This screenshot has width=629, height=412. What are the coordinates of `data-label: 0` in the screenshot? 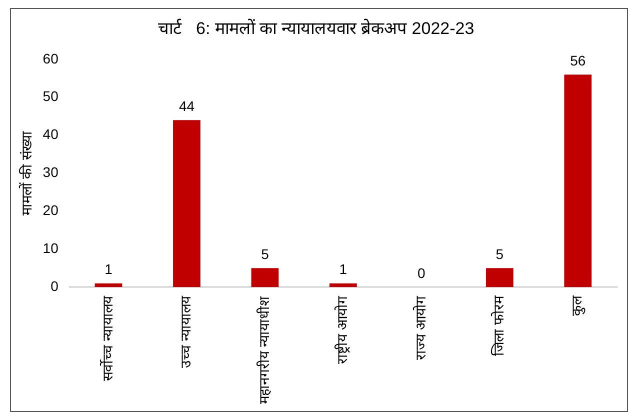 It's located at (422, 272).